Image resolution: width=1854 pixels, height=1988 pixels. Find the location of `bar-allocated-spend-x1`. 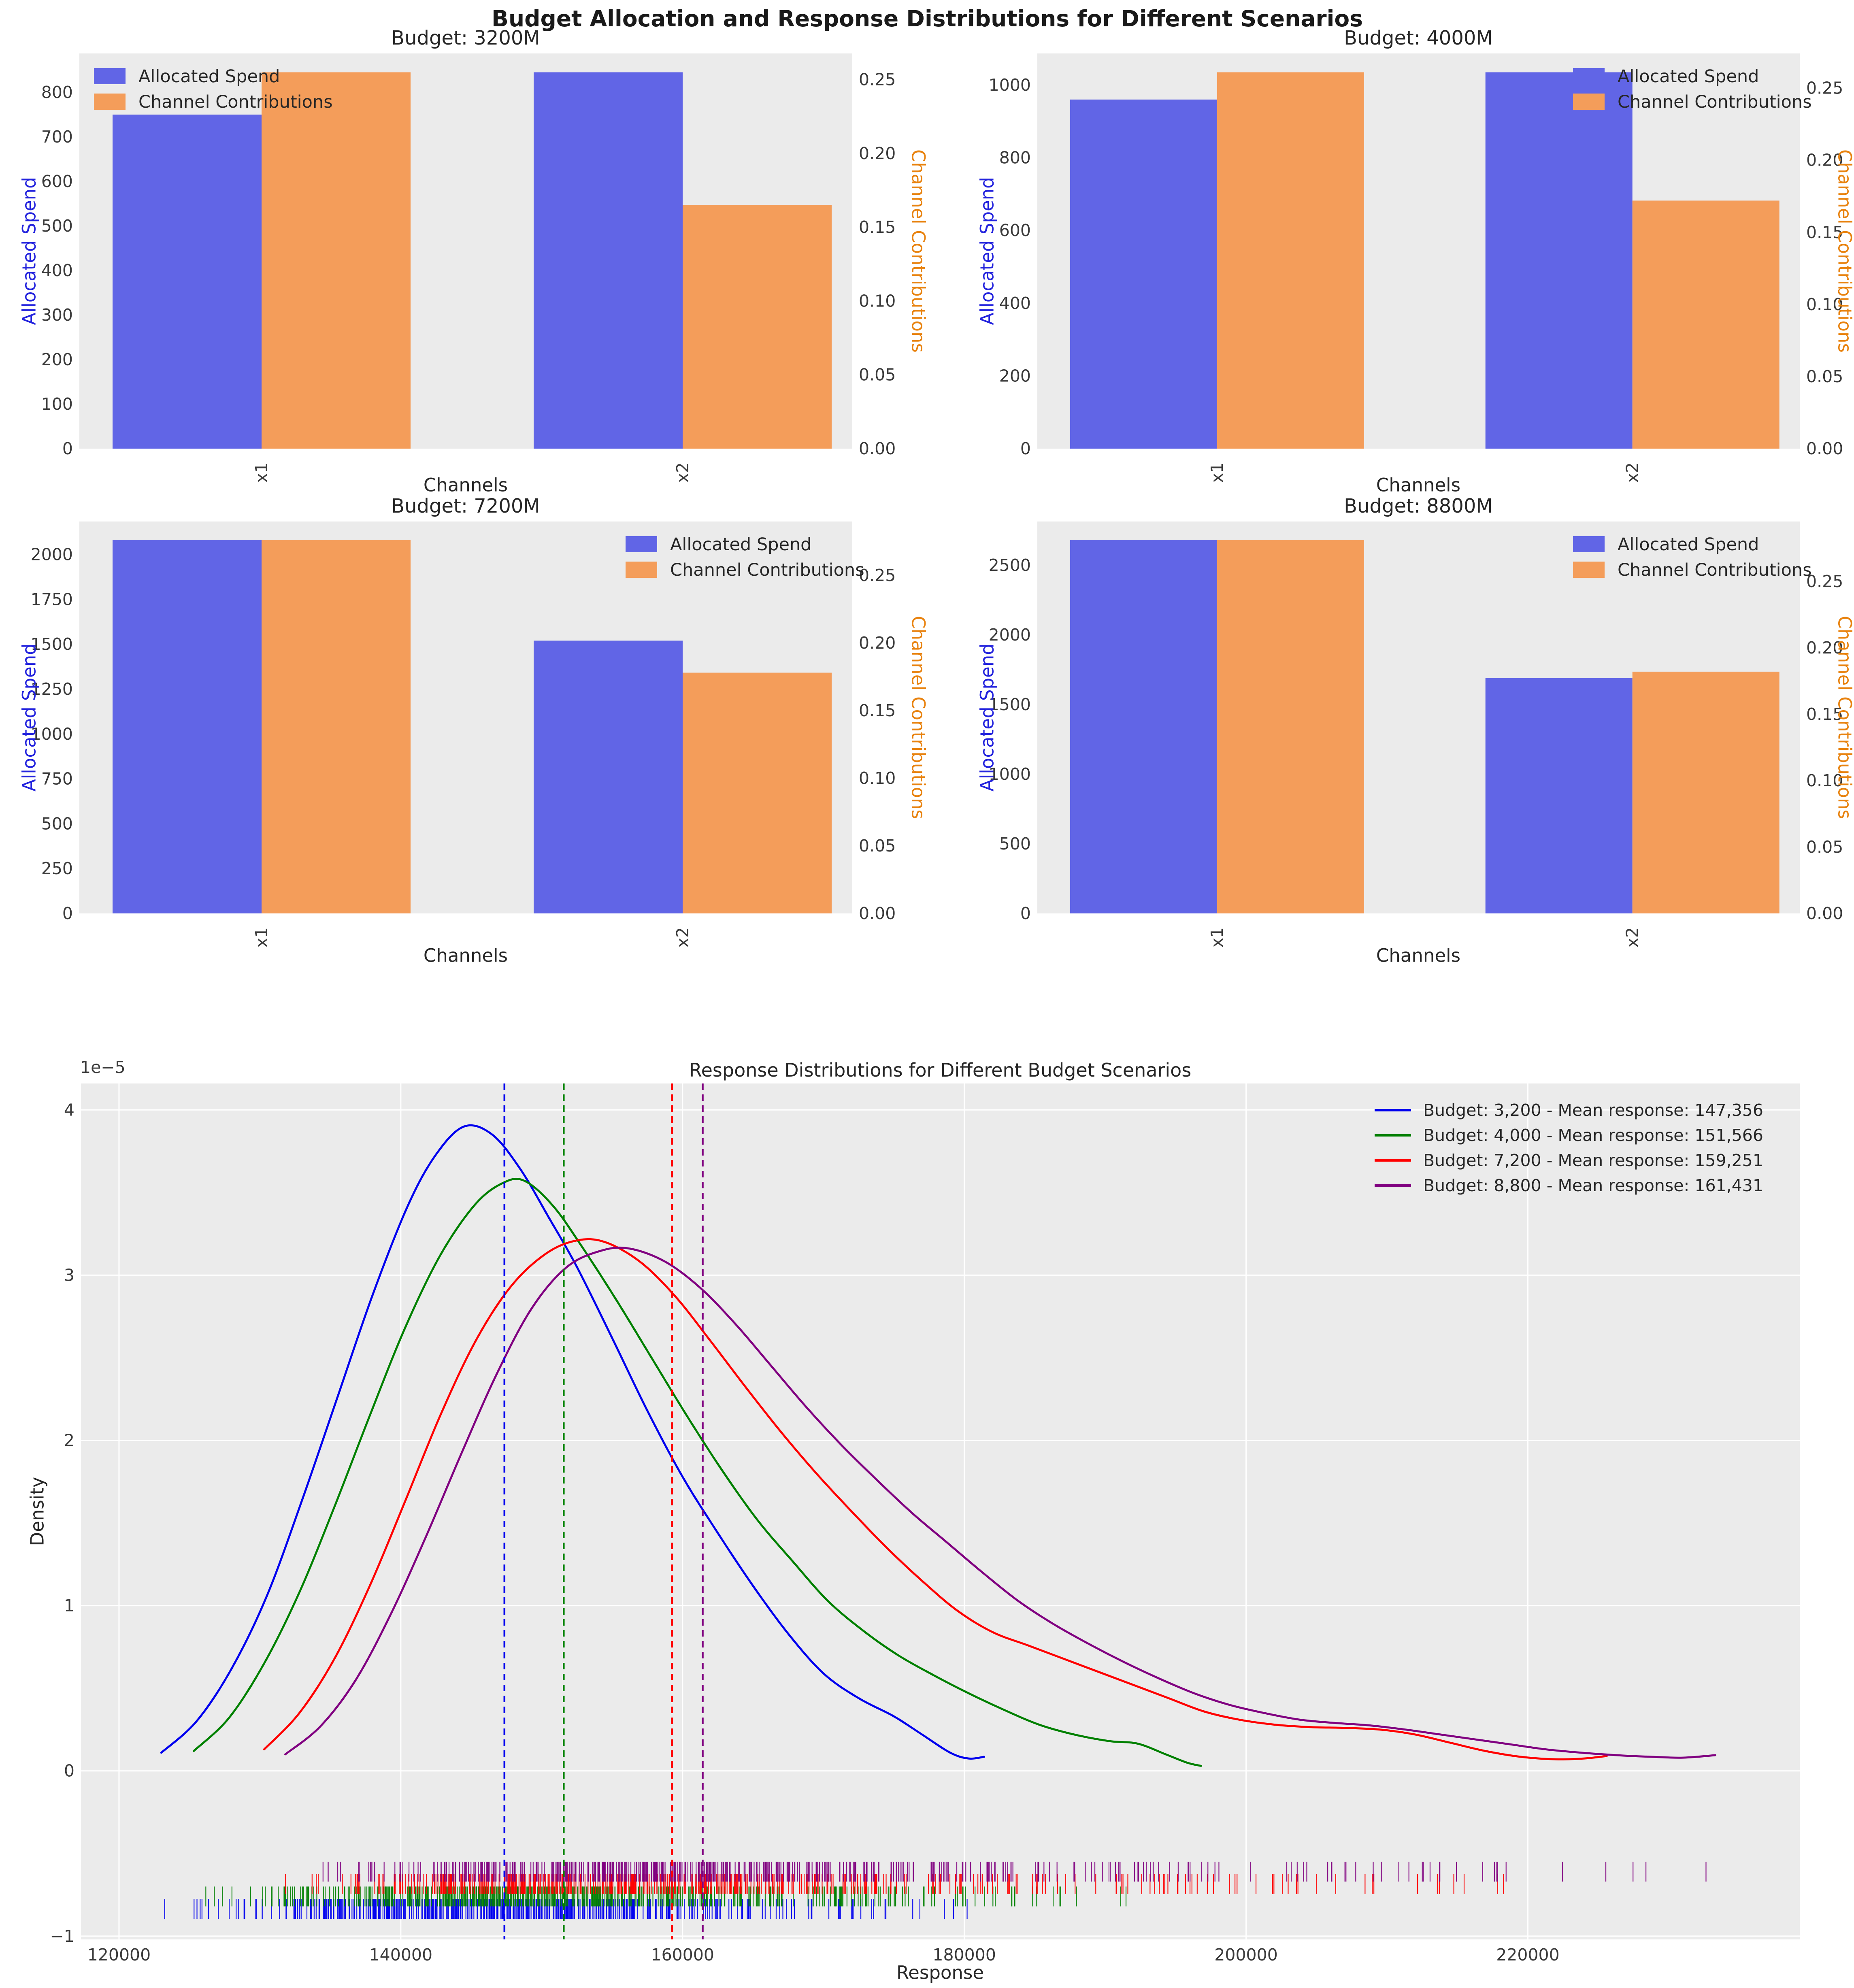

bar-allocated-spend-x1 is located at coordinates (1143, 726).